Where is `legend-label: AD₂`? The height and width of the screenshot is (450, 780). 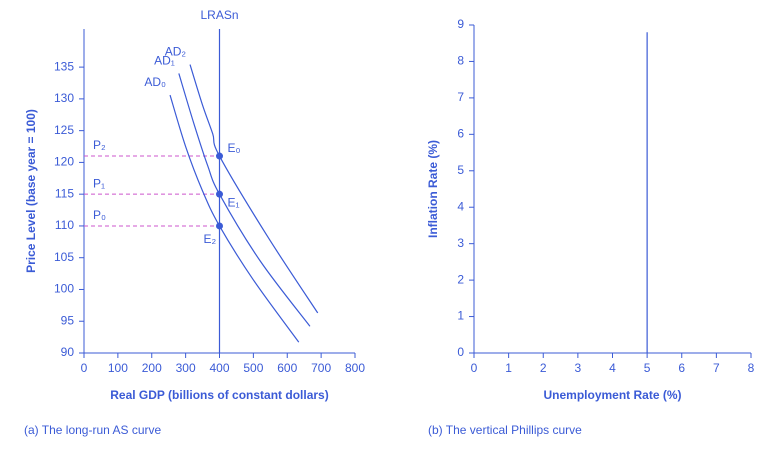 legend-label: AD₂ is located at coordinates (176, 52).